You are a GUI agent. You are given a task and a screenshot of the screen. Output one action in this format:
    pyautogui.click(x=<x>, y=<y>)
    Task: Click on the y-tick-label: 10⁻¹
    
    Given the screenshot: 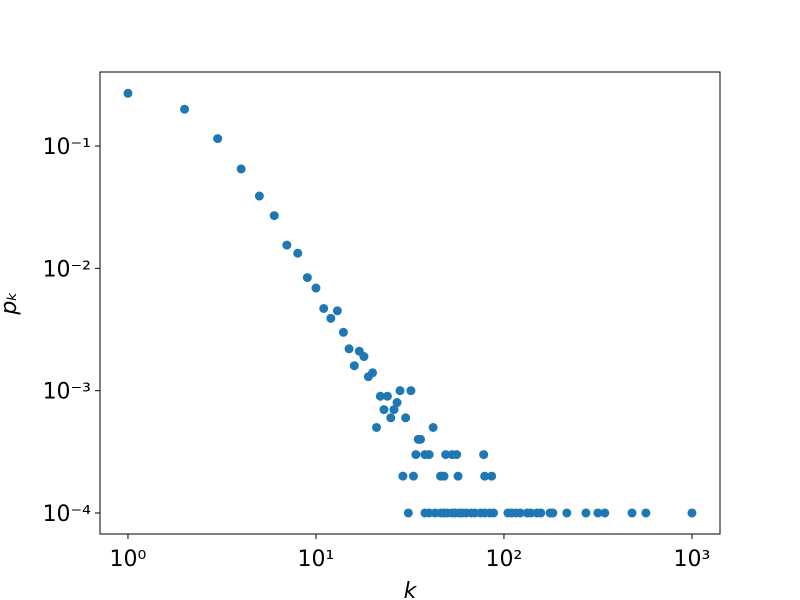 What is the action you would take?
    pyautogui.click(x=67, y=147)
    